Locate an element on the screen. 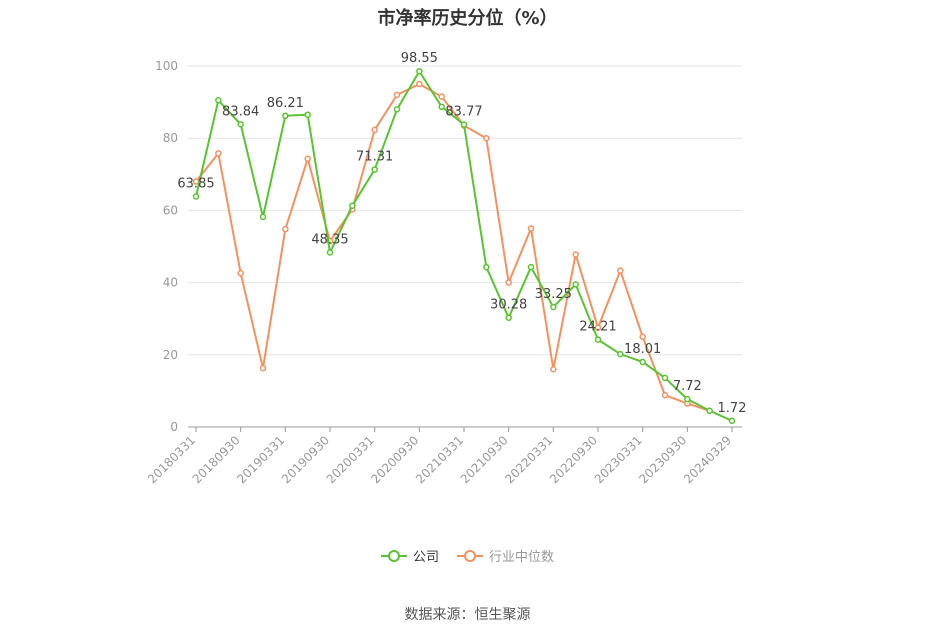  data-label: 71.31 is located at coordinates (374, 157).